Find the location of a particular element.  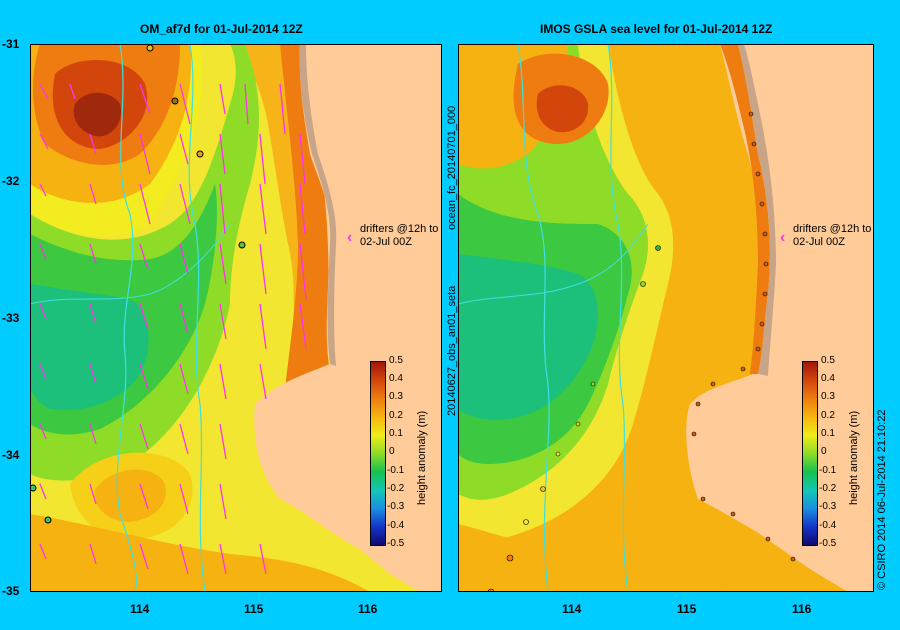

forecast-id-label: ocean_fc_20140701_000 is located at coordinates (452, 167).